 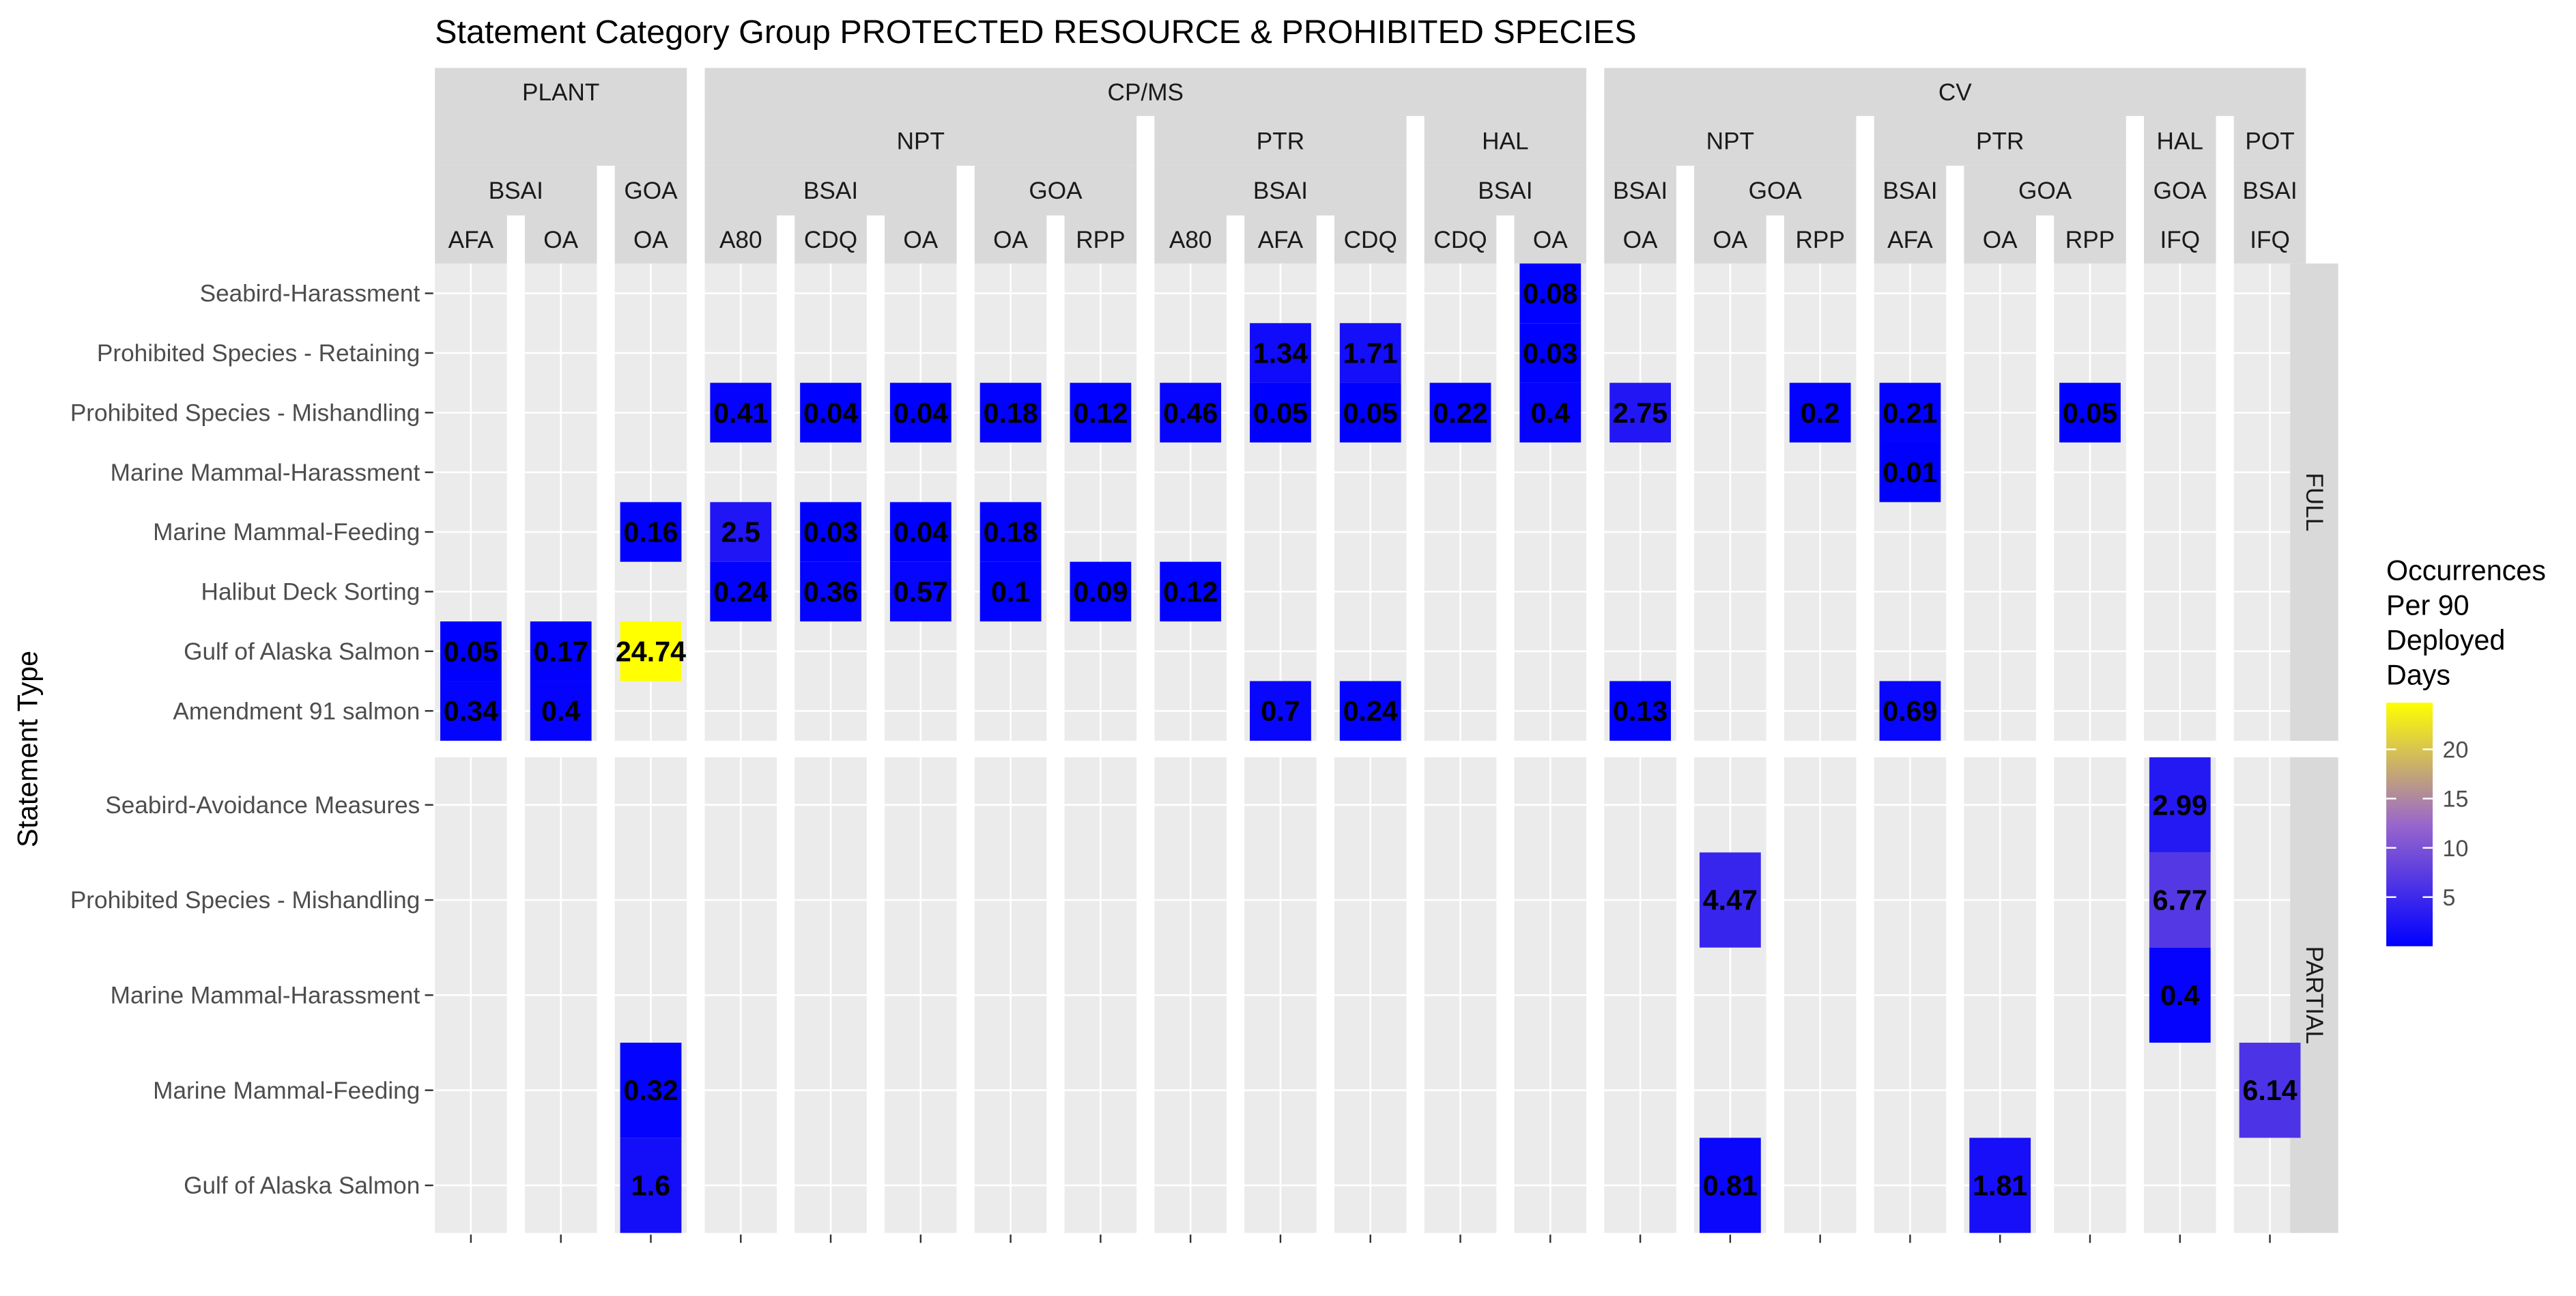 What do you see at coordinates (2269, 141) in the screenshot?
I see `strip-label-sector: POT` at bounding box center [2269, 141].